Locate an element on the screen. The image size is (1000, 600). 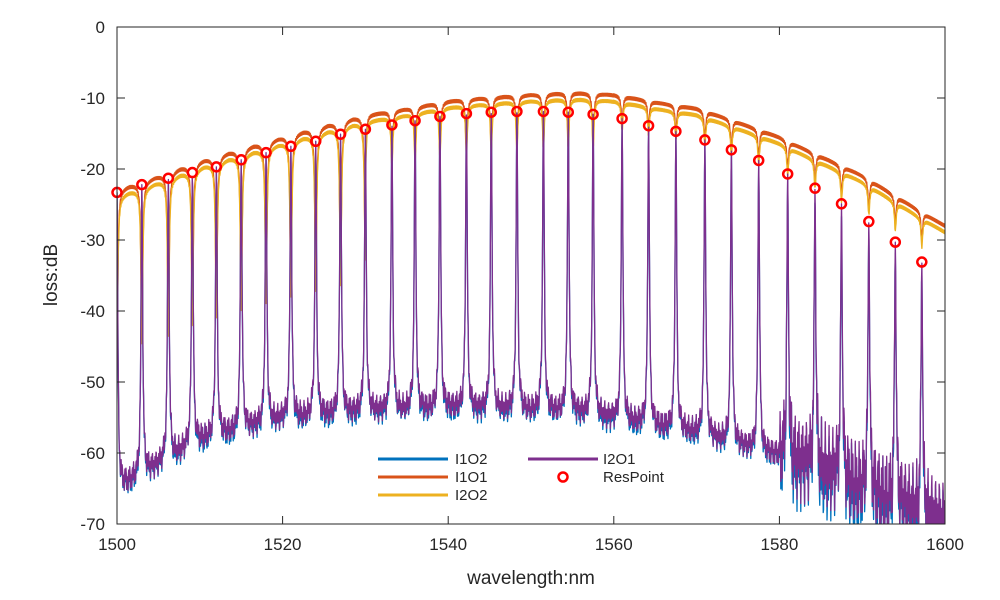
x-tick-label: 1580 is located at coordinates (779, 544).